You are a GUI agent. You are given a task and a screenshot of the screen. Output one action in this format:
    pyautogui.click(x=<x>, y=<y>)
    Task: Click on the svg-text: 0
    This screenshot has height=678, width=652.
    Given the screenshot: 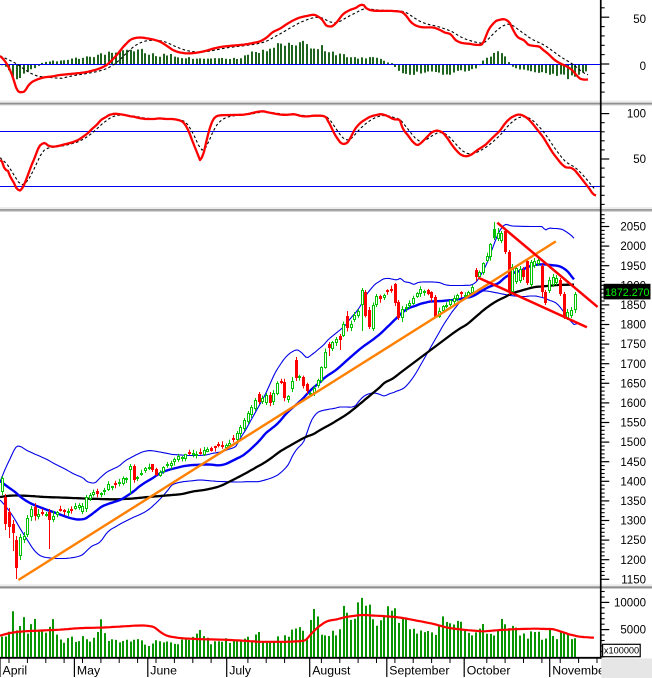 What is the action you would take?
    pyautogui.click(x=643, y=67)
    